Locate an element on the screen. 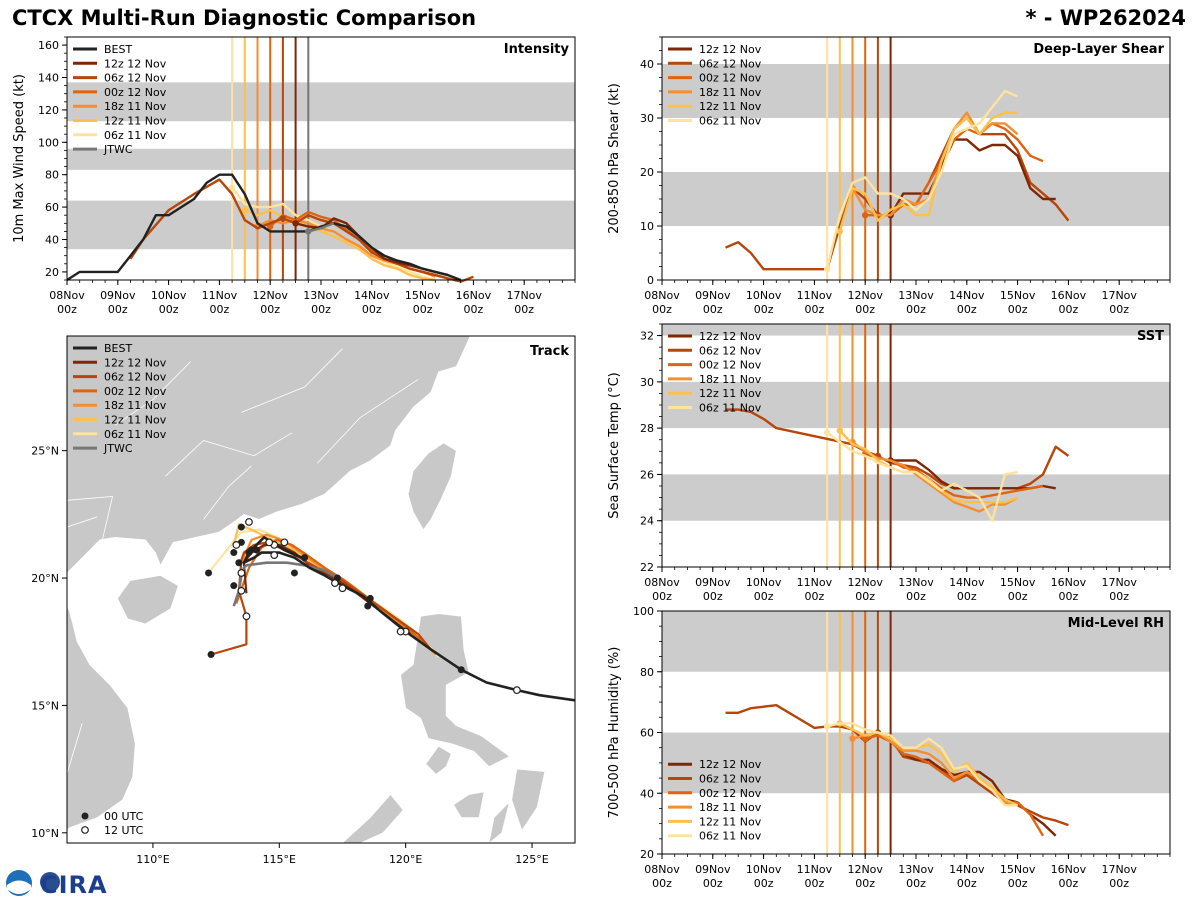  rh-xtick-label-day: 11Nov is located at coordinates (815, 869).